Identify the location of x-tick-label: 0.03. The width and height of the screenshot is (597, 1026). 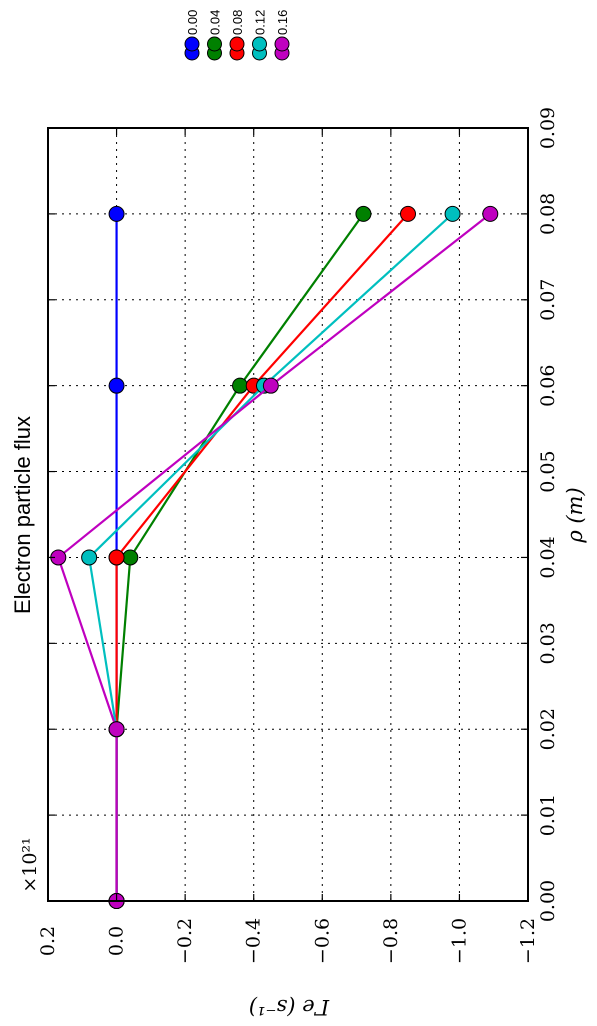
(548, 643).